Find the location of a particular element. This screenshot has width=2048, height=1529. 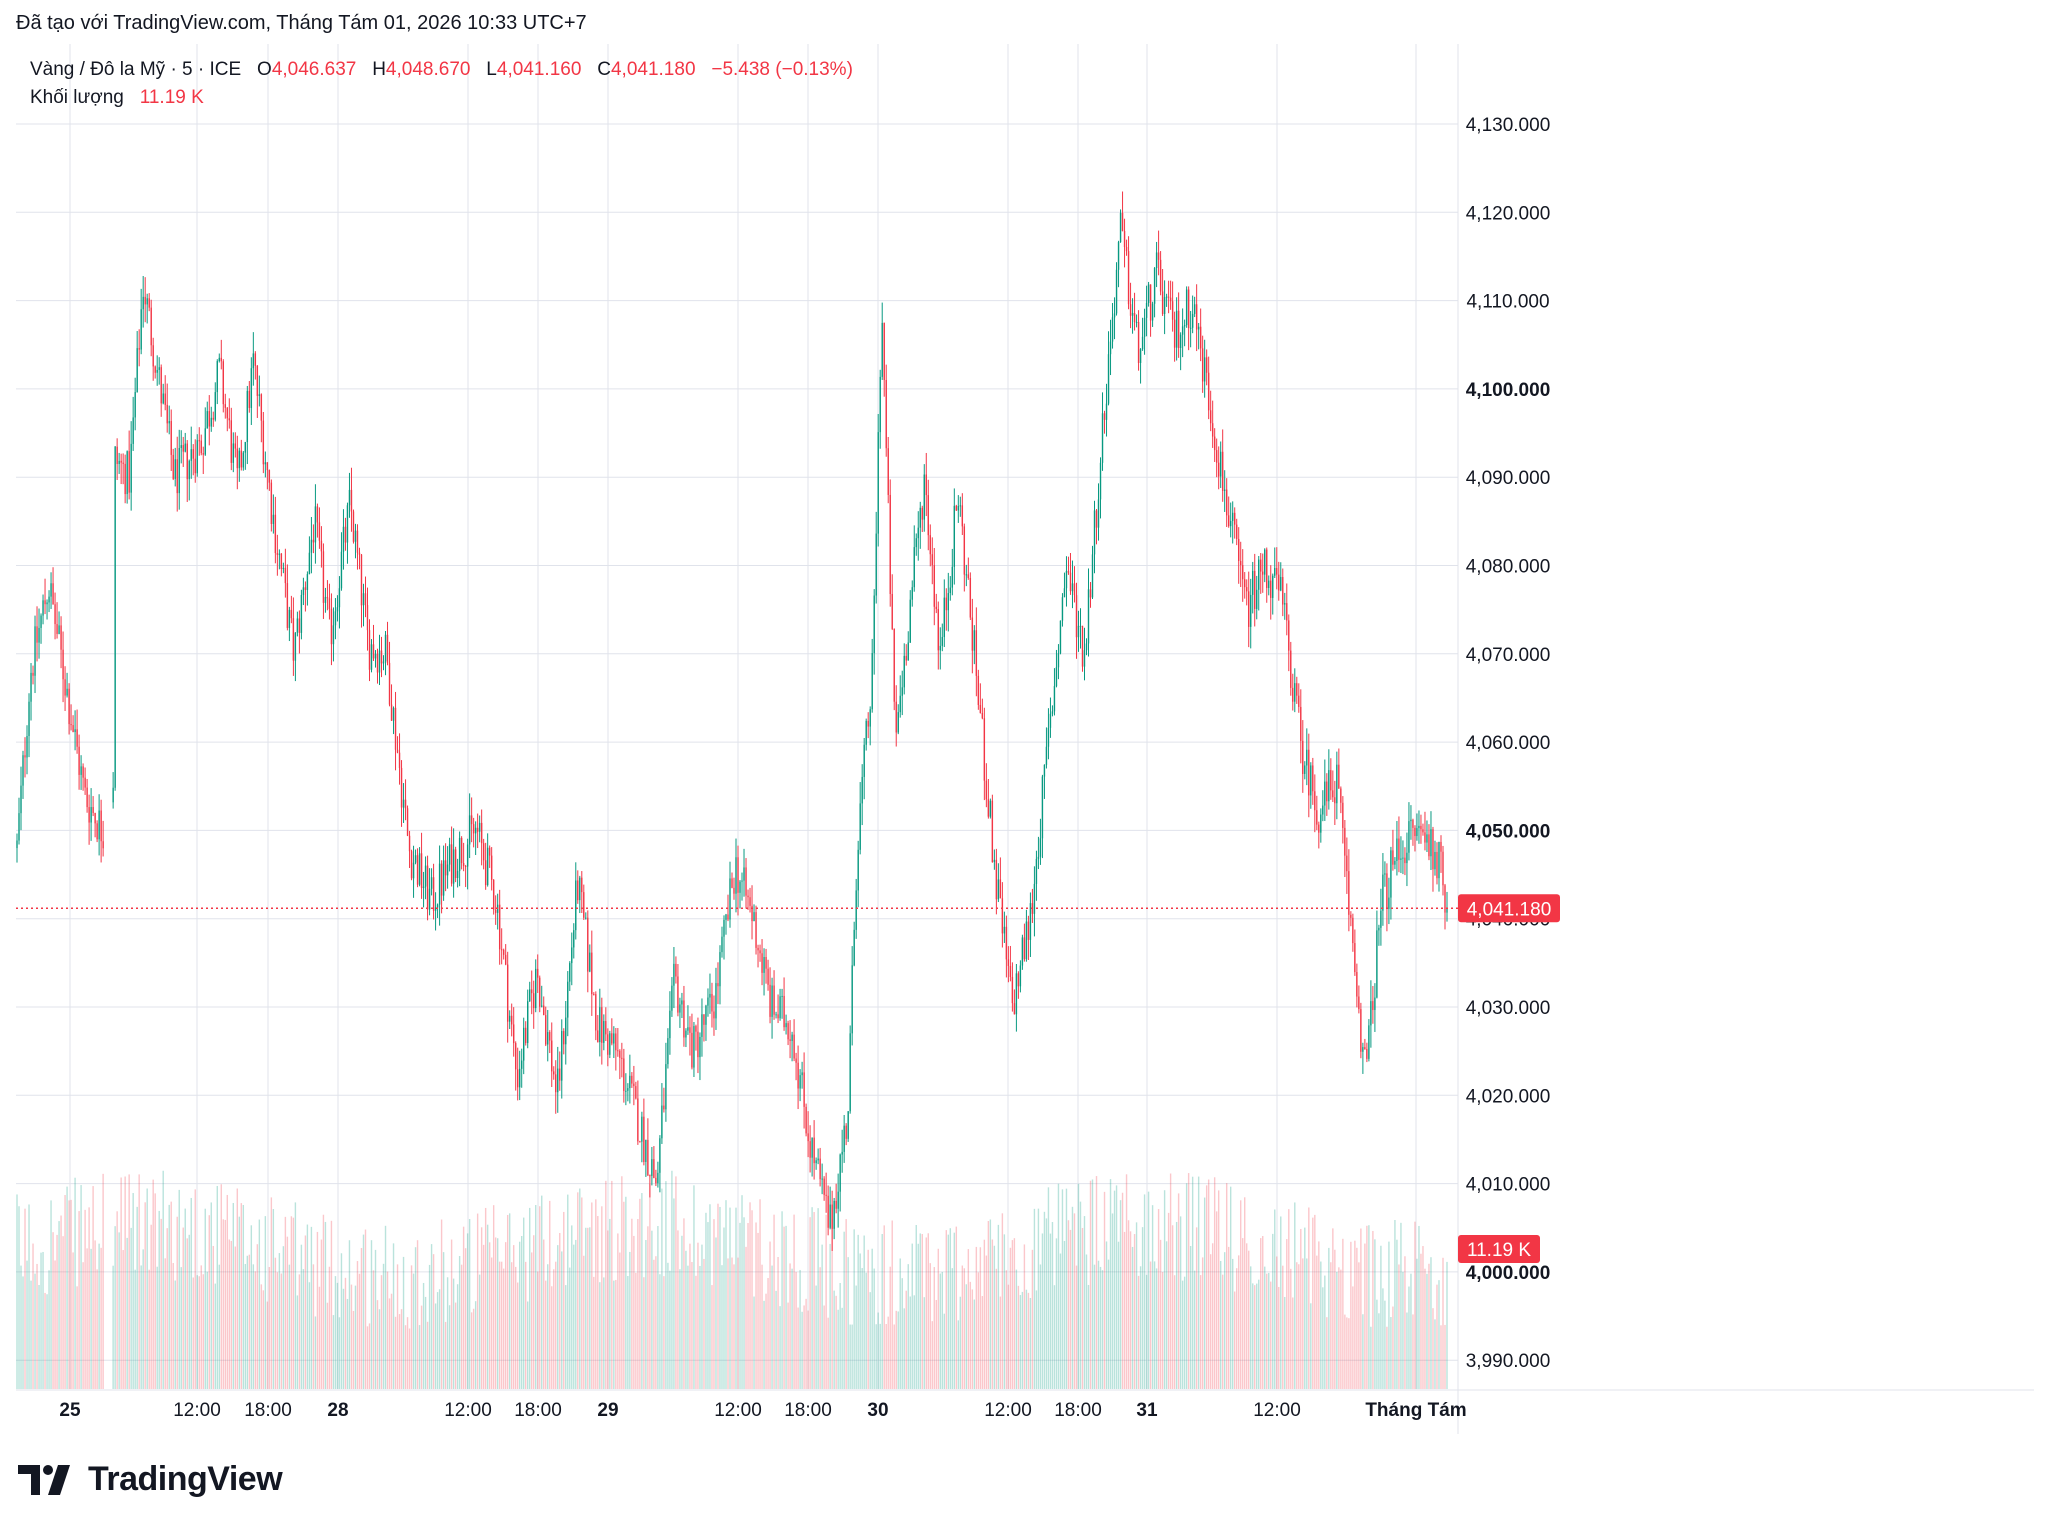

volume-label: Khối lượng is located at coordinates (77, 97).